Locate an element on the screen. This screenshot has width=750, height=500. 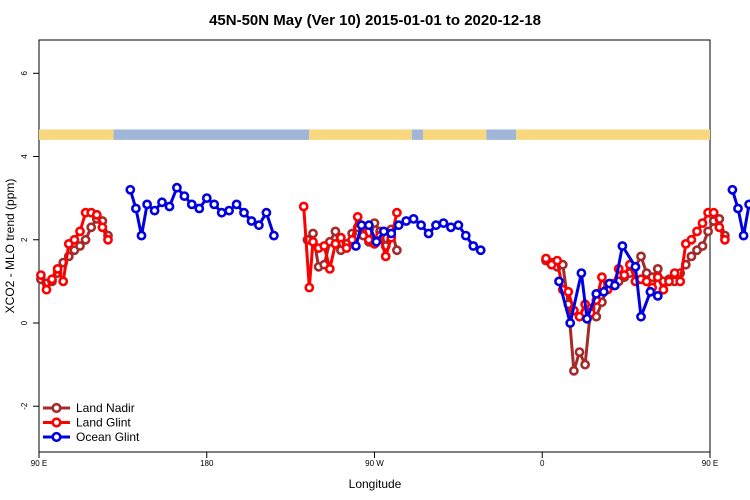
x-axis: 90 E 180 90 W 0 90 E is located at coordinates (374, 460).